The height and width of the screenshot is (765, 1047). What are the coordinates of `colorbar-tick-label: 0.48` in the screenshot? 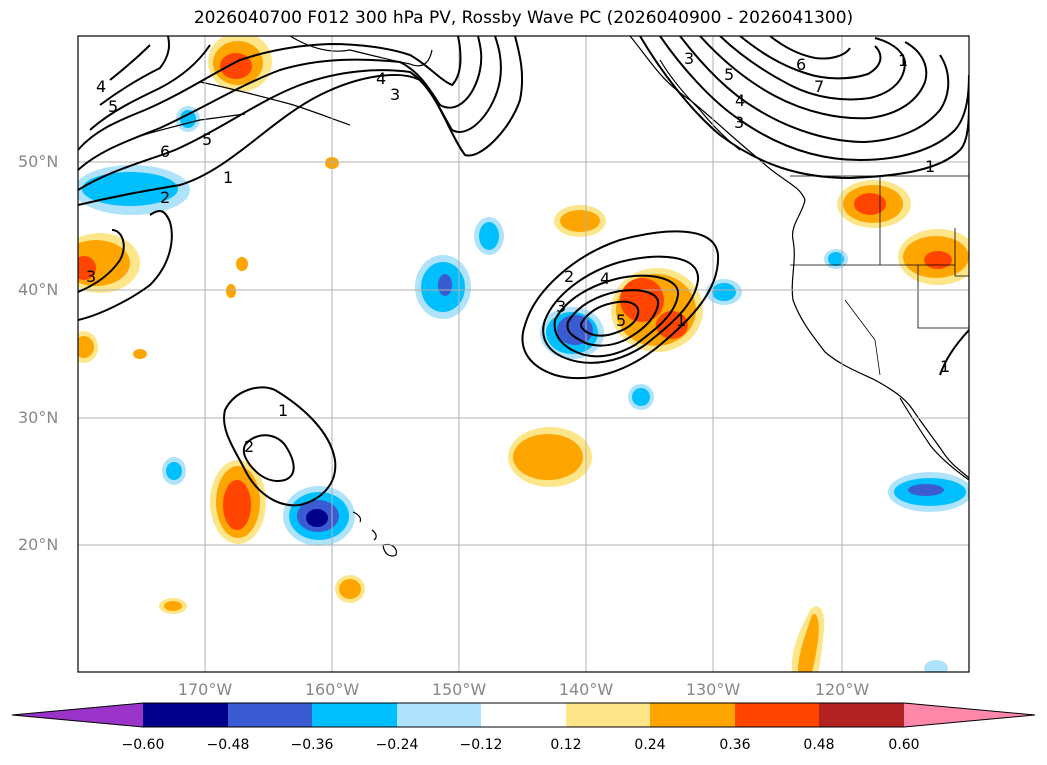 It's located at (819, 745).